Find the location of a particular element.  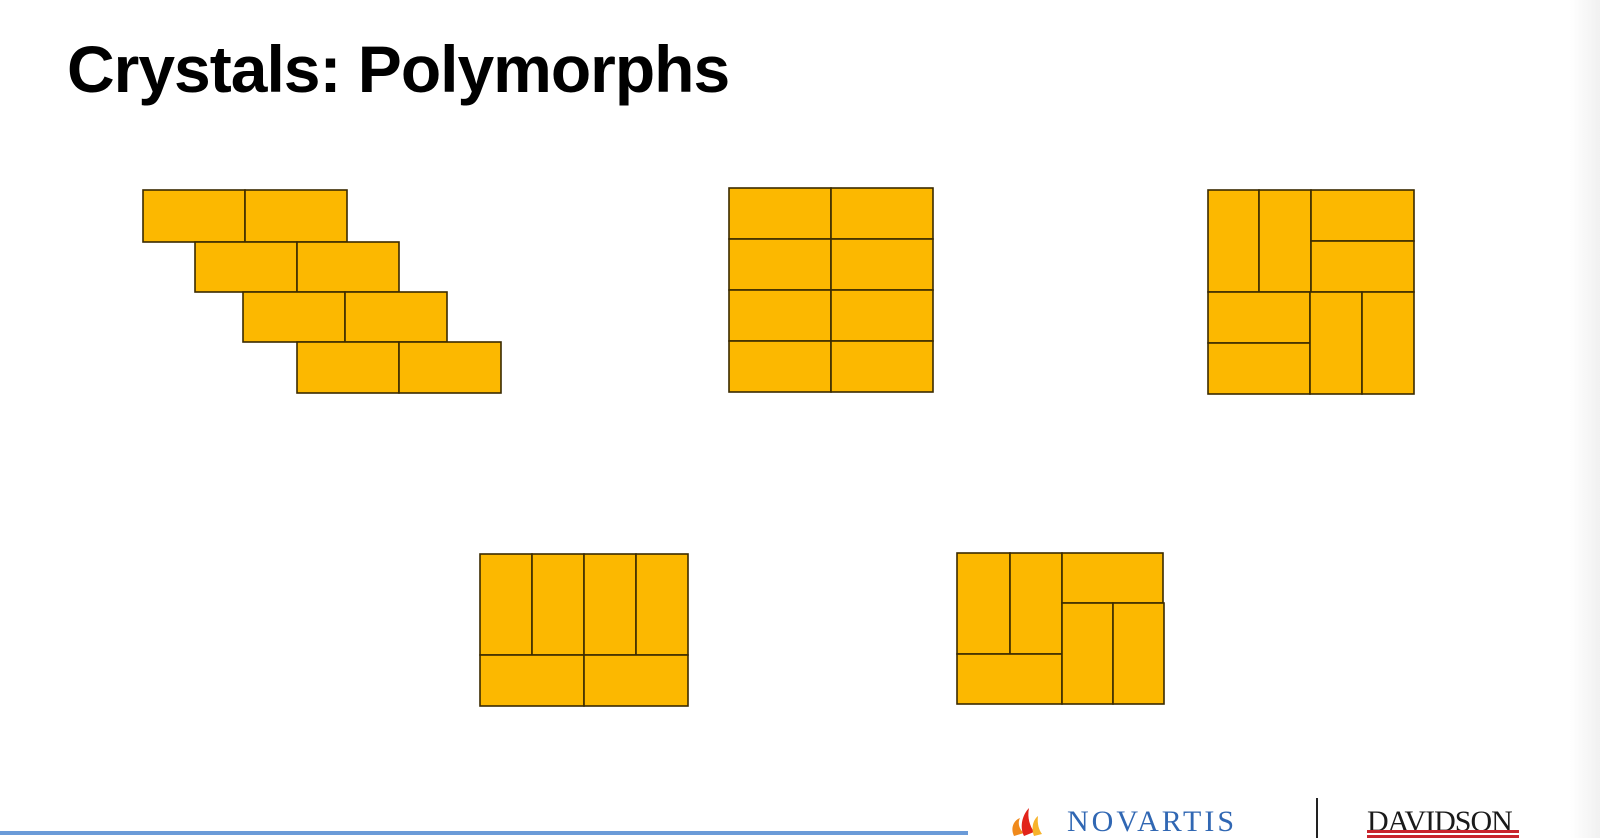

polymorph-5-mixed is located at coordinates (1060, 628).